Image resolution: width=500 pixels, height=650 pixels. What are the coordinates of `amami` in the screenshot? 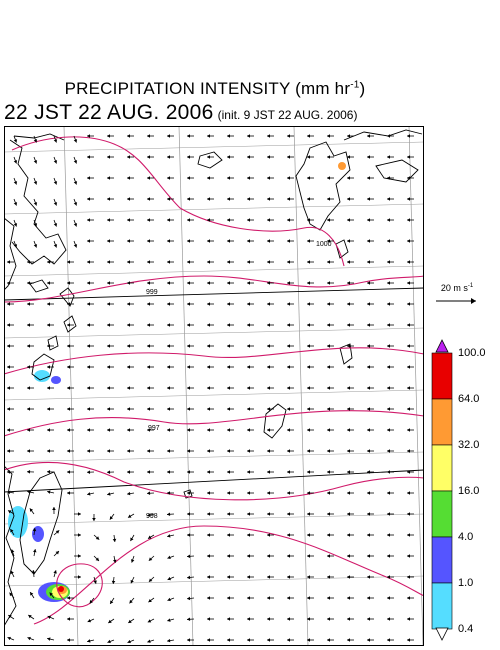 It's located at (346, 354).